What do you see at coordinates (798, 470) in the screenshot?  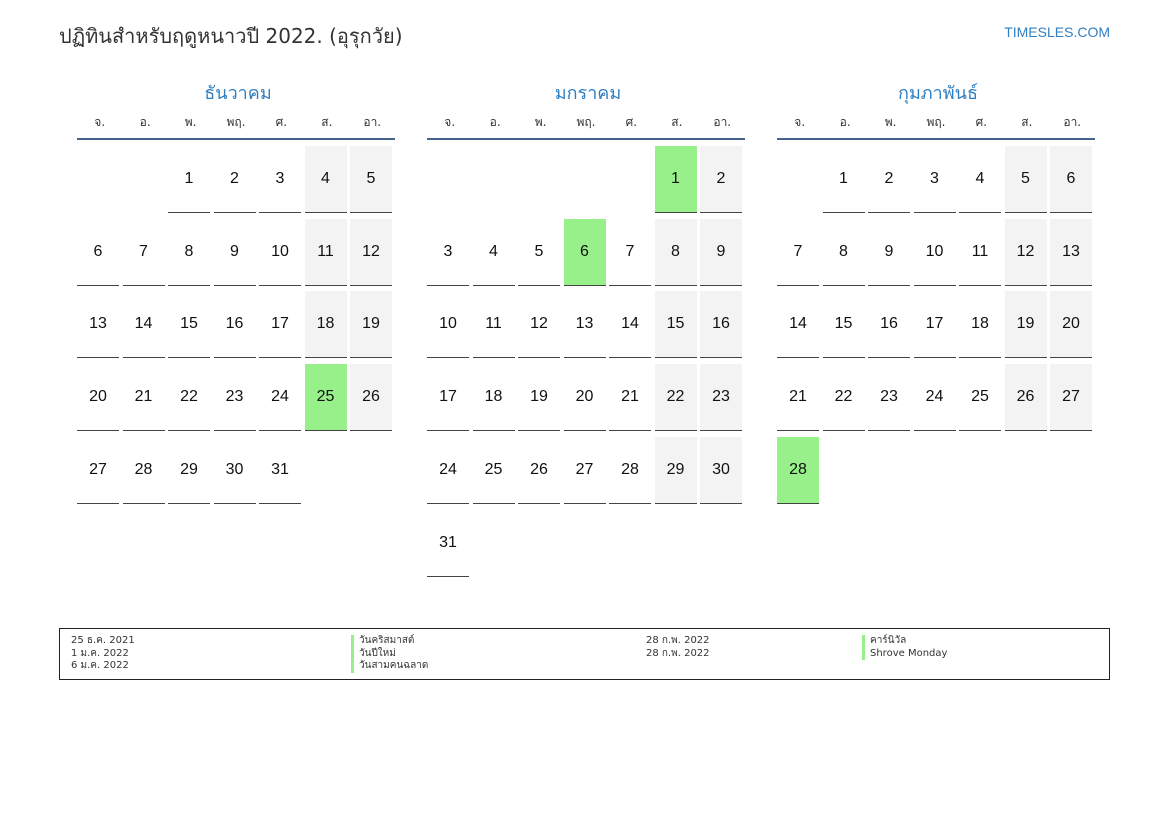 I see `holiday-day-cell: 28` at bounding box center [798, 470].